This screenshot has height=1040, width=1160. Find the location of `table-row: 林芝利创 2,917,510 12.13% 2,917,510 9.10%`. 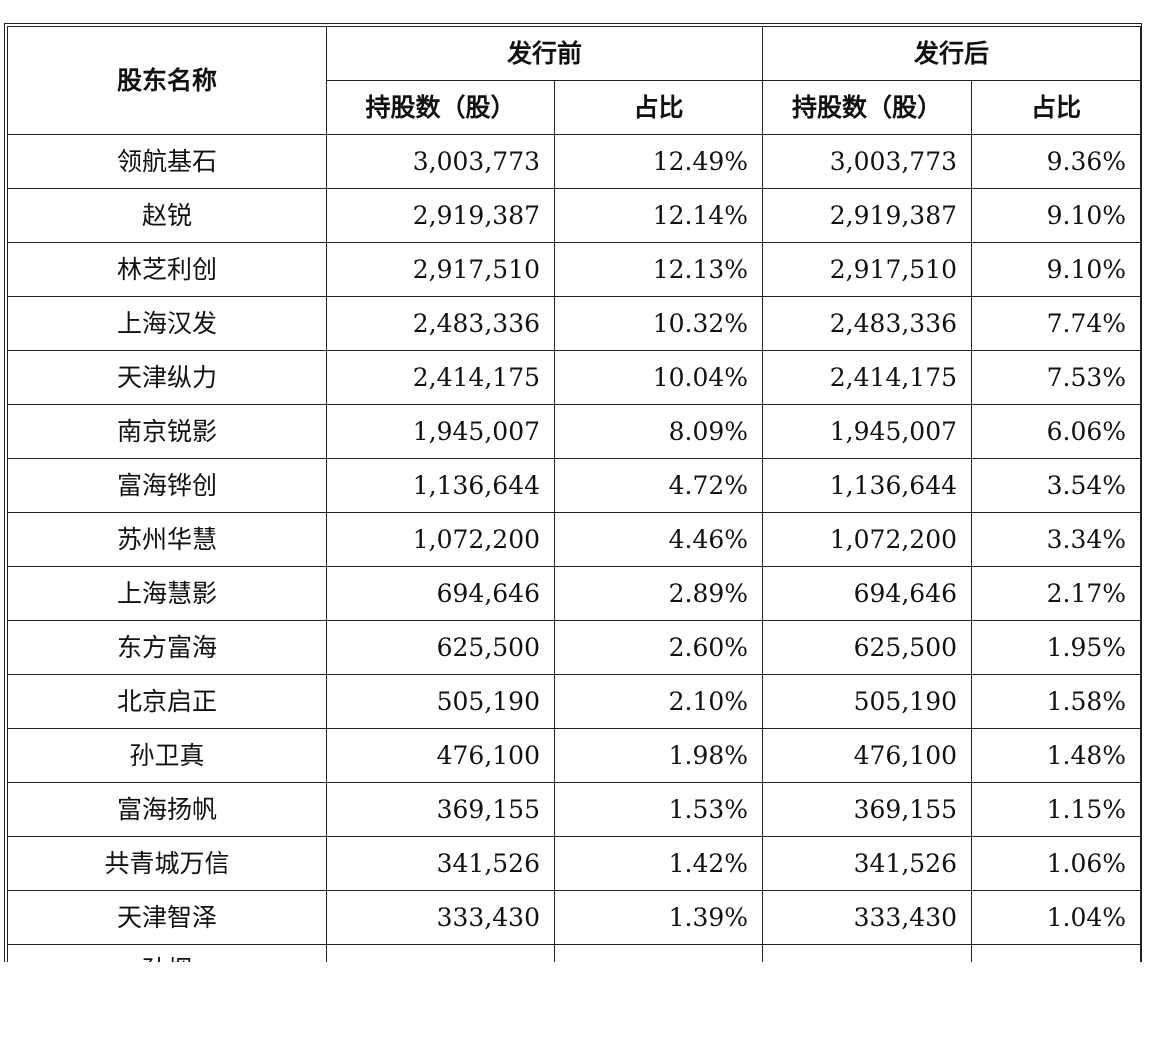

table-row: 林芝利创 2,917,510 12.13% 2,917,510 9.10% is located at coordinates (574, 269).